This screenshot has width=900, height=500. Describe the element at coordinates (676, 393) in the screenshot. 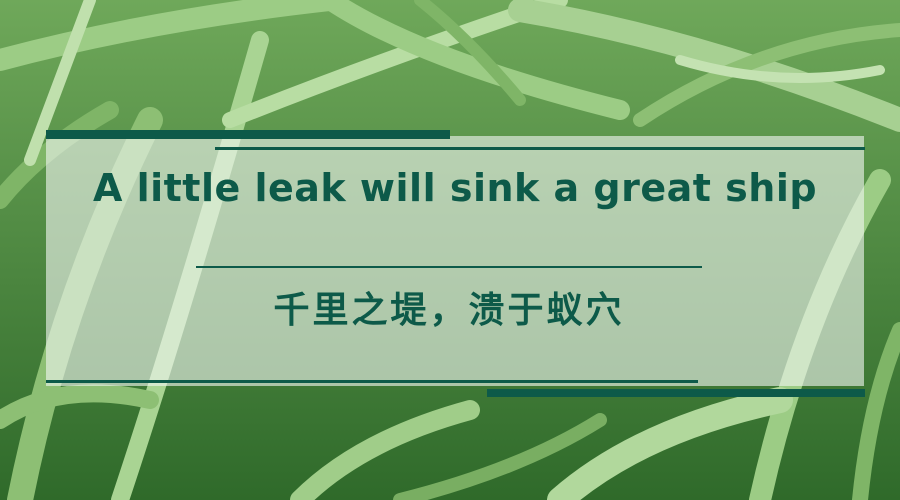

I see `decorative-bar-bottom` at that location.